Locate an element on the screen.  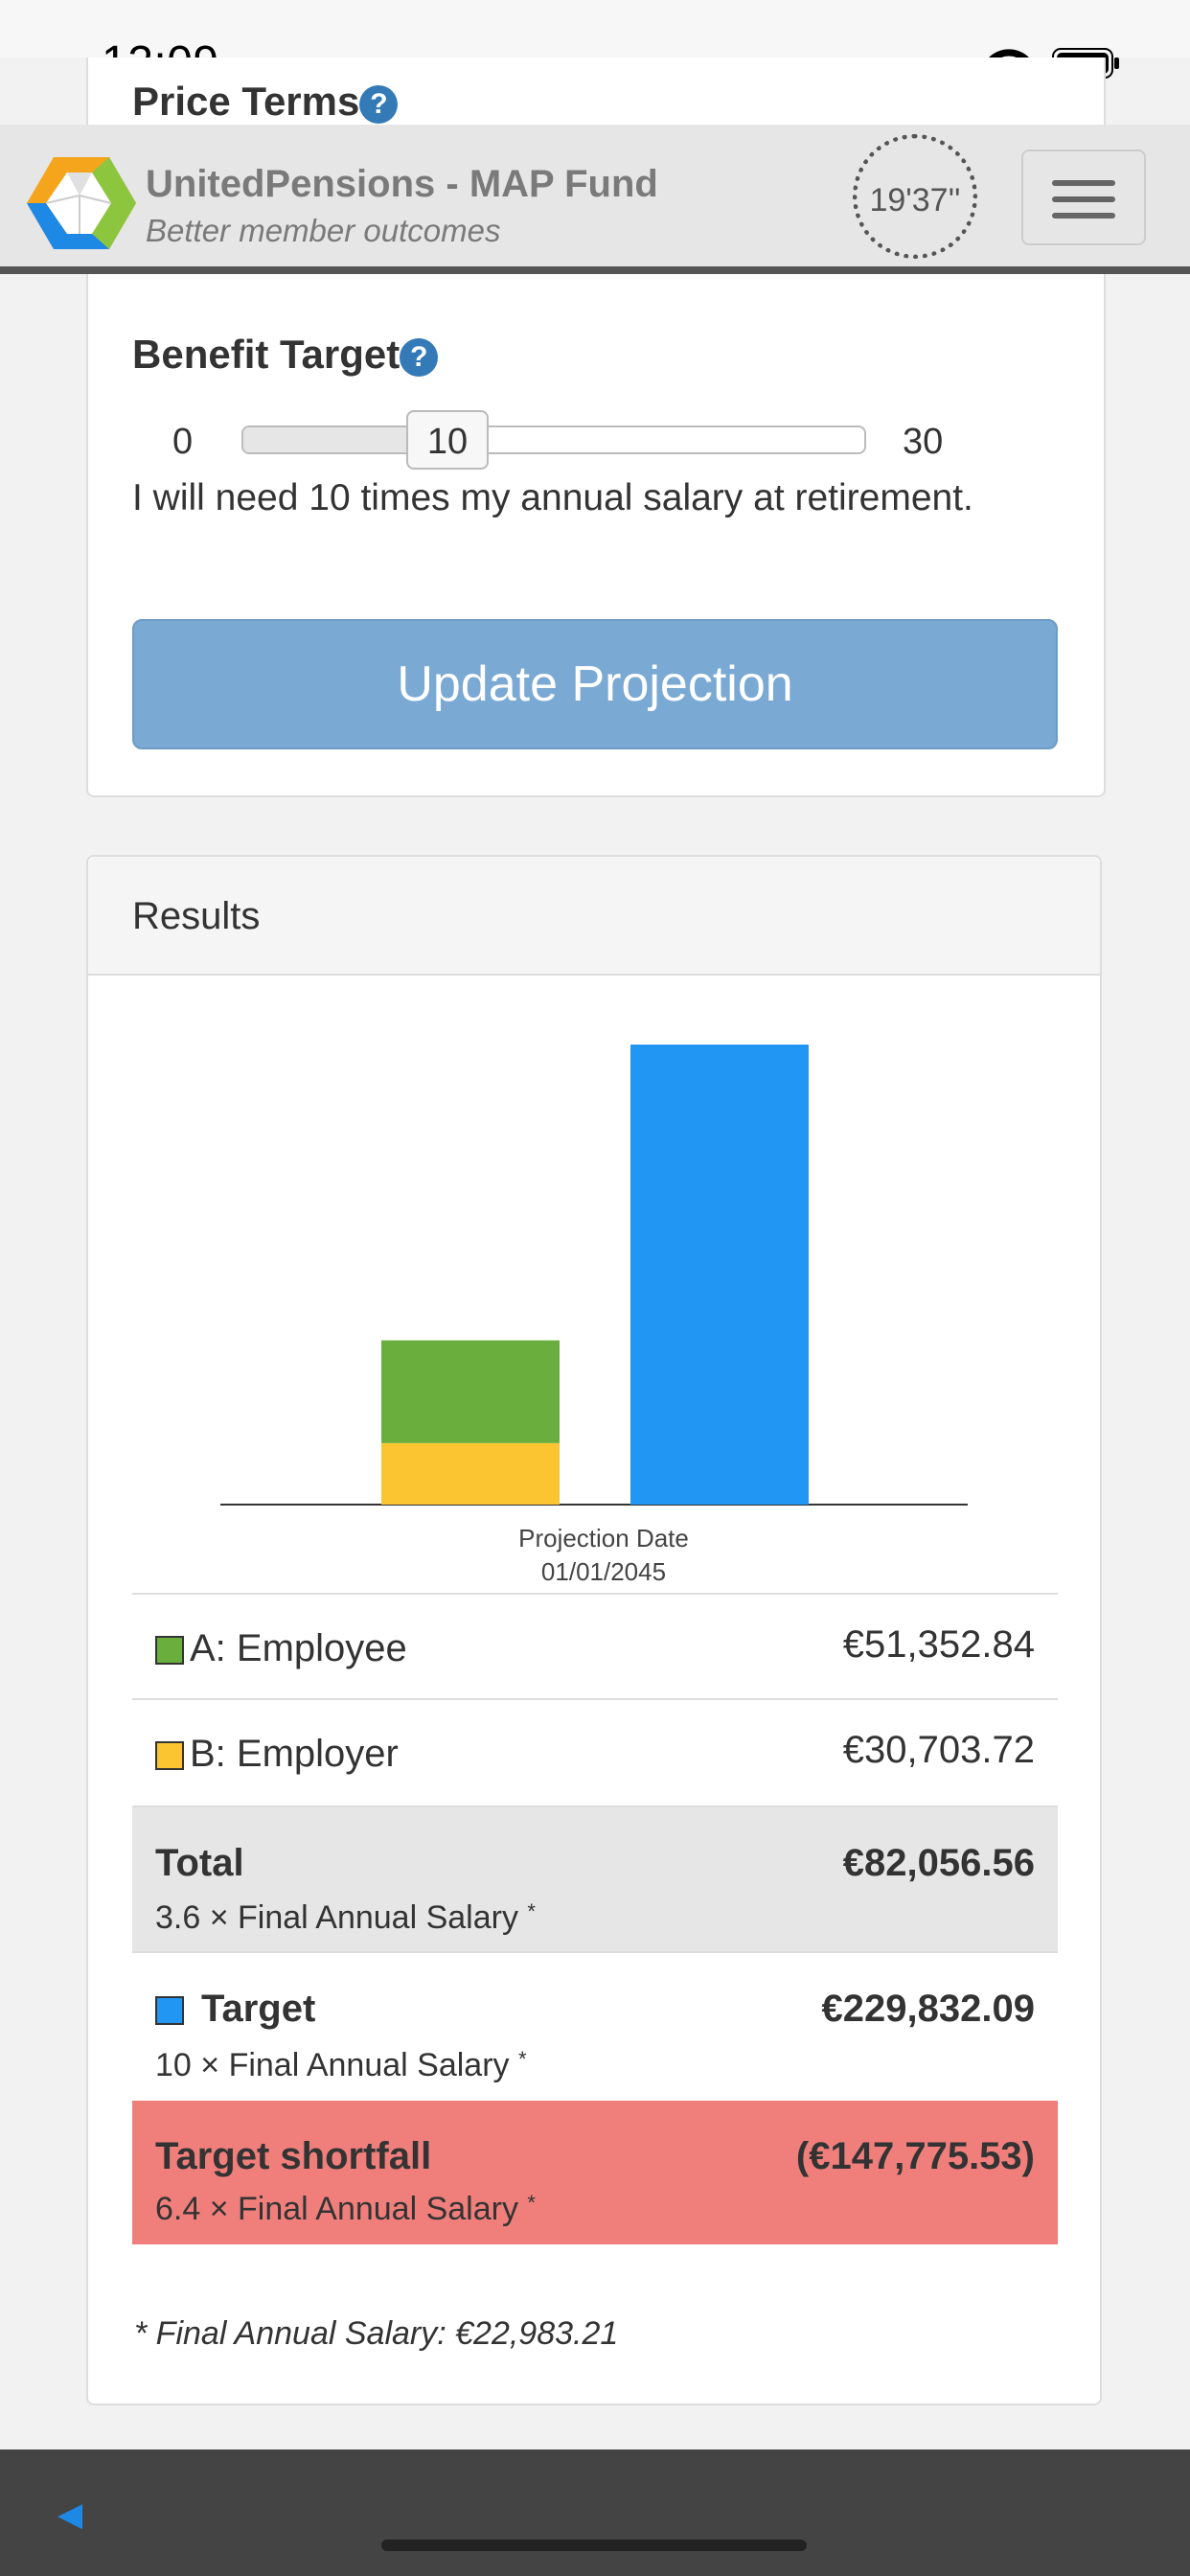
row-value: €82,056.56 is located at coordinates (938, 1863).